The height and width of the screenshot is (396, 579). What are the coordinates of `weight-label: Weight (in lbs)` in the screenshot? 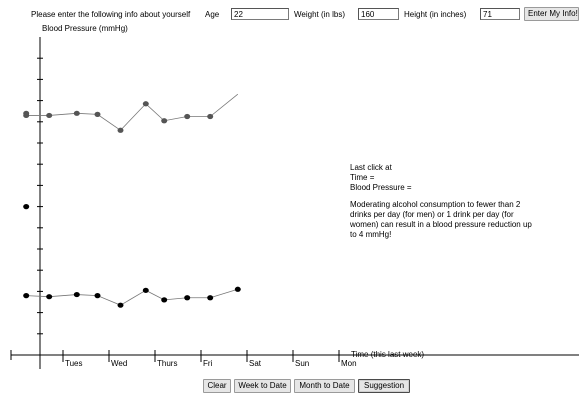 It's located at (319, 14).